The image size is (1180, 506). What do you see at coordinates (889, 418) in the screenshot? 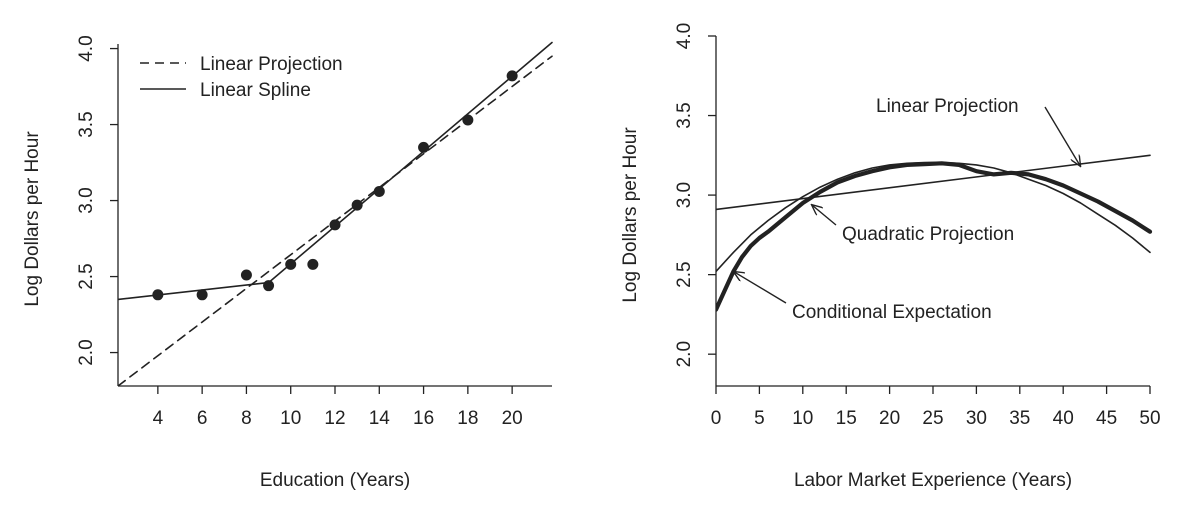
I see `right-x-tick-label: 20` at bounding box center [889, 418].